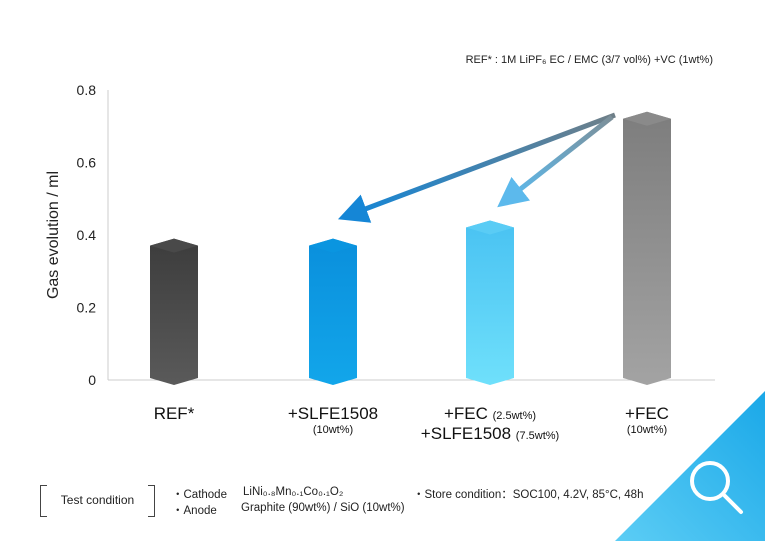  Describe the element at coordinates (555, 161) in the screenshot. I see `arrow-to-fec-slfe1508` at that location.